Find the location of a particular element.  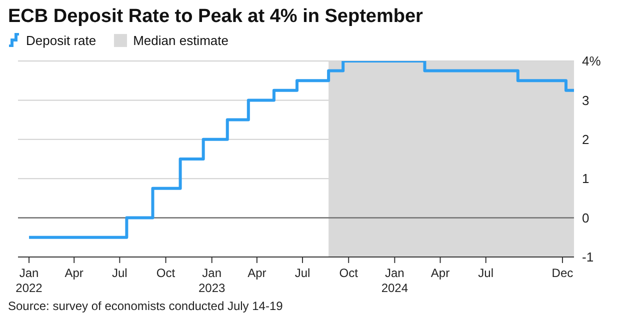

y-tick-label: -1 is located at coordinates (588, 257).